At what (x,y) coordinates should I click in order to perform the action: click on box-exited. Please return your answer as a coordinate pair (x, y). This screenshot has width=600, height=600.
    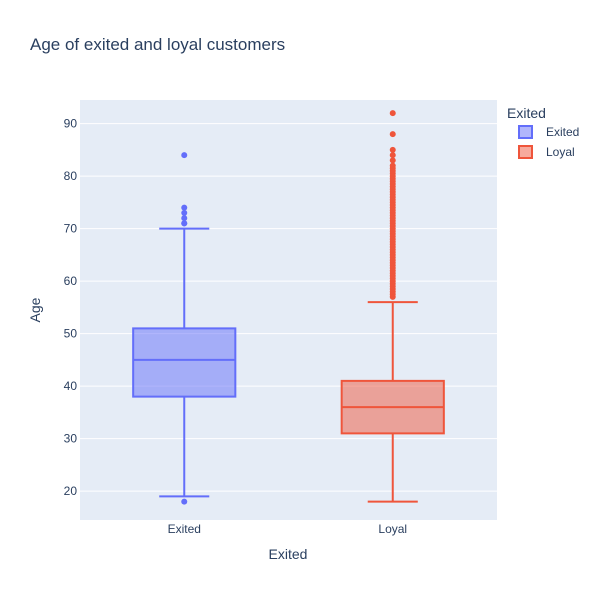
    Looking at the image, I should click on (184, 328).